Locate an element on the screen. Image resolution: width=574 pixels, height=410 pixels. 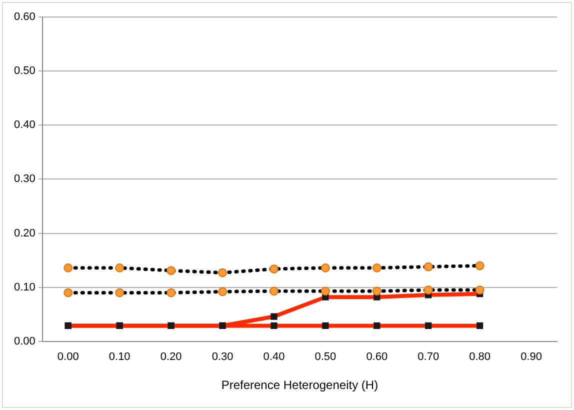
y-tick-label: 0.00 is located at coordinates (25, 341).